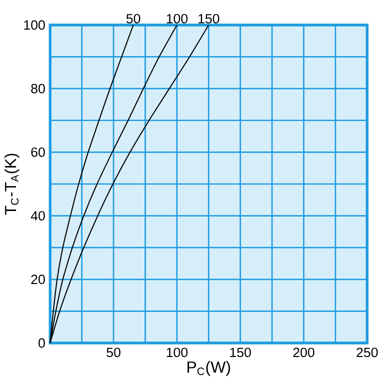 The image size is (390, 392). What do you see at coordinates (34, 25) in the screenshot?
I see `y-tick-label: 100` at bounding box center [34, 25].